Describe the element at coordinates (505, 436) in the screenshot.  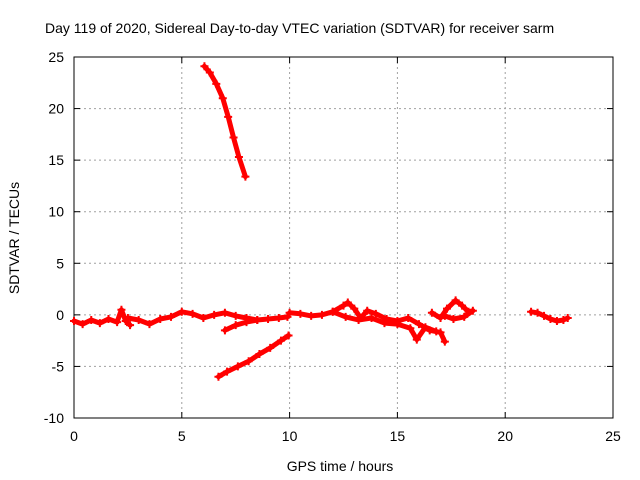
I see `x-tick-label: 20` at that location.